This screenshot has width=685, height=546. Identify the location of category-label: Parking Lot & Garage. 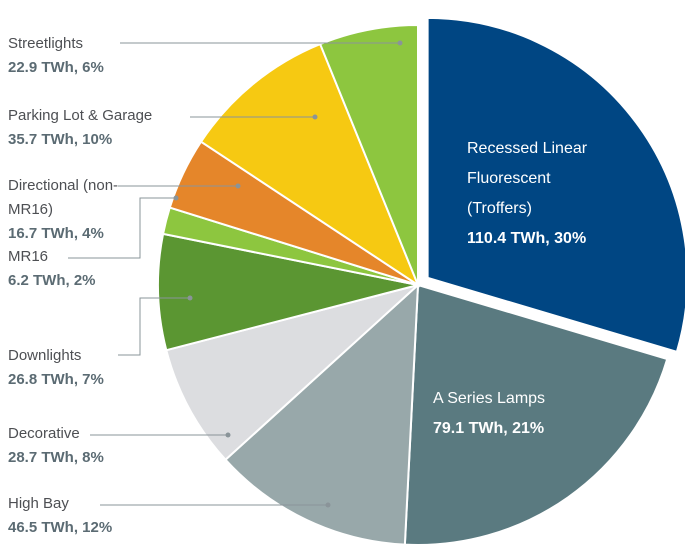
(80, 115).